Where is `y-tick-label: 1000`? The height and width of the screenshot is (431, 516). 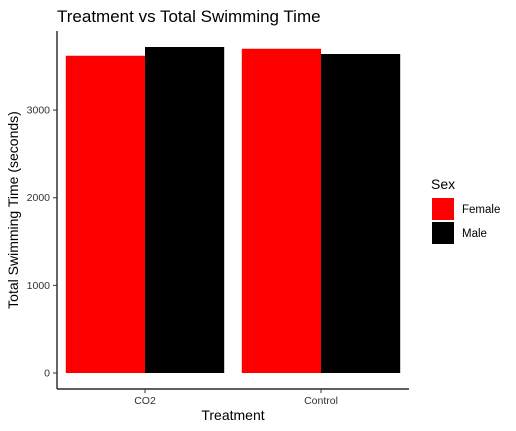 y-tick-label: 1000 is located at coordinates (39, 286).